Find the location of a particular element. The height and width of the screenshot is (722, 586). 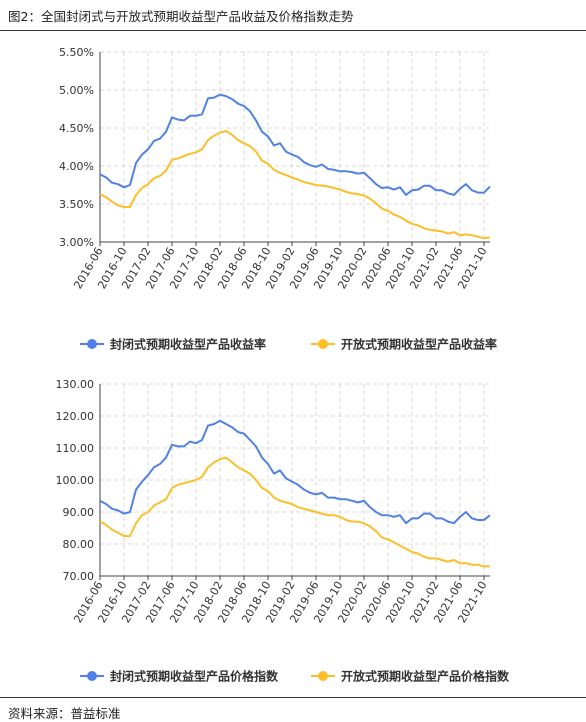

y-tick-label: 5.50% is located at coordinates (76, 52).